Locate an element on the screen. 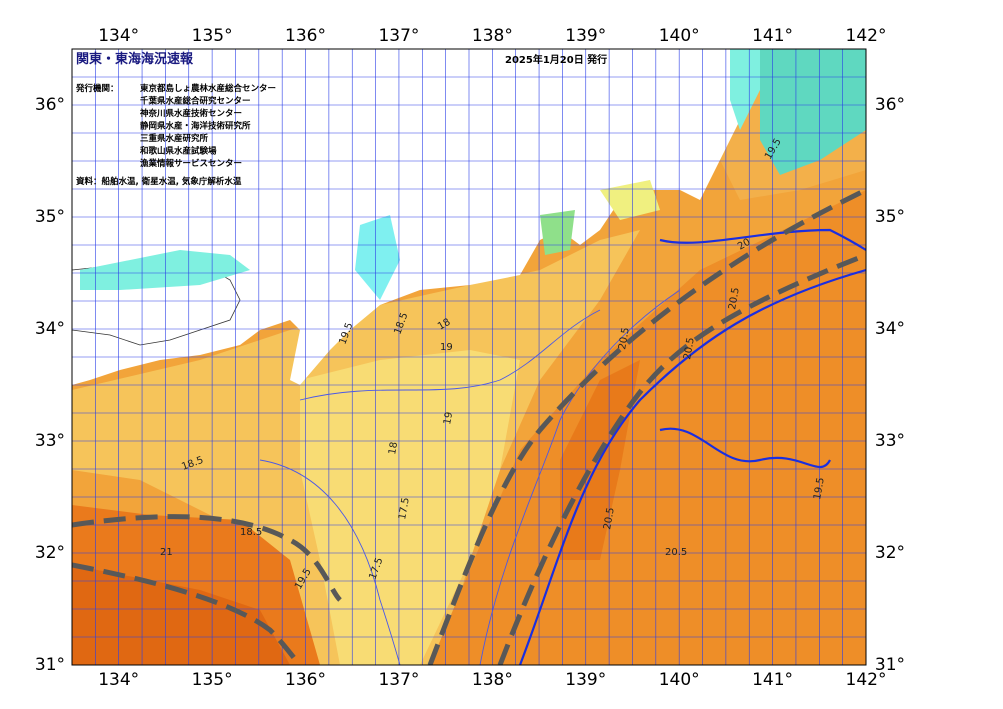 This screenshot has width=1003, height=709. map-title: 関東・東海海況速報 is located at coordinates (135, 59).